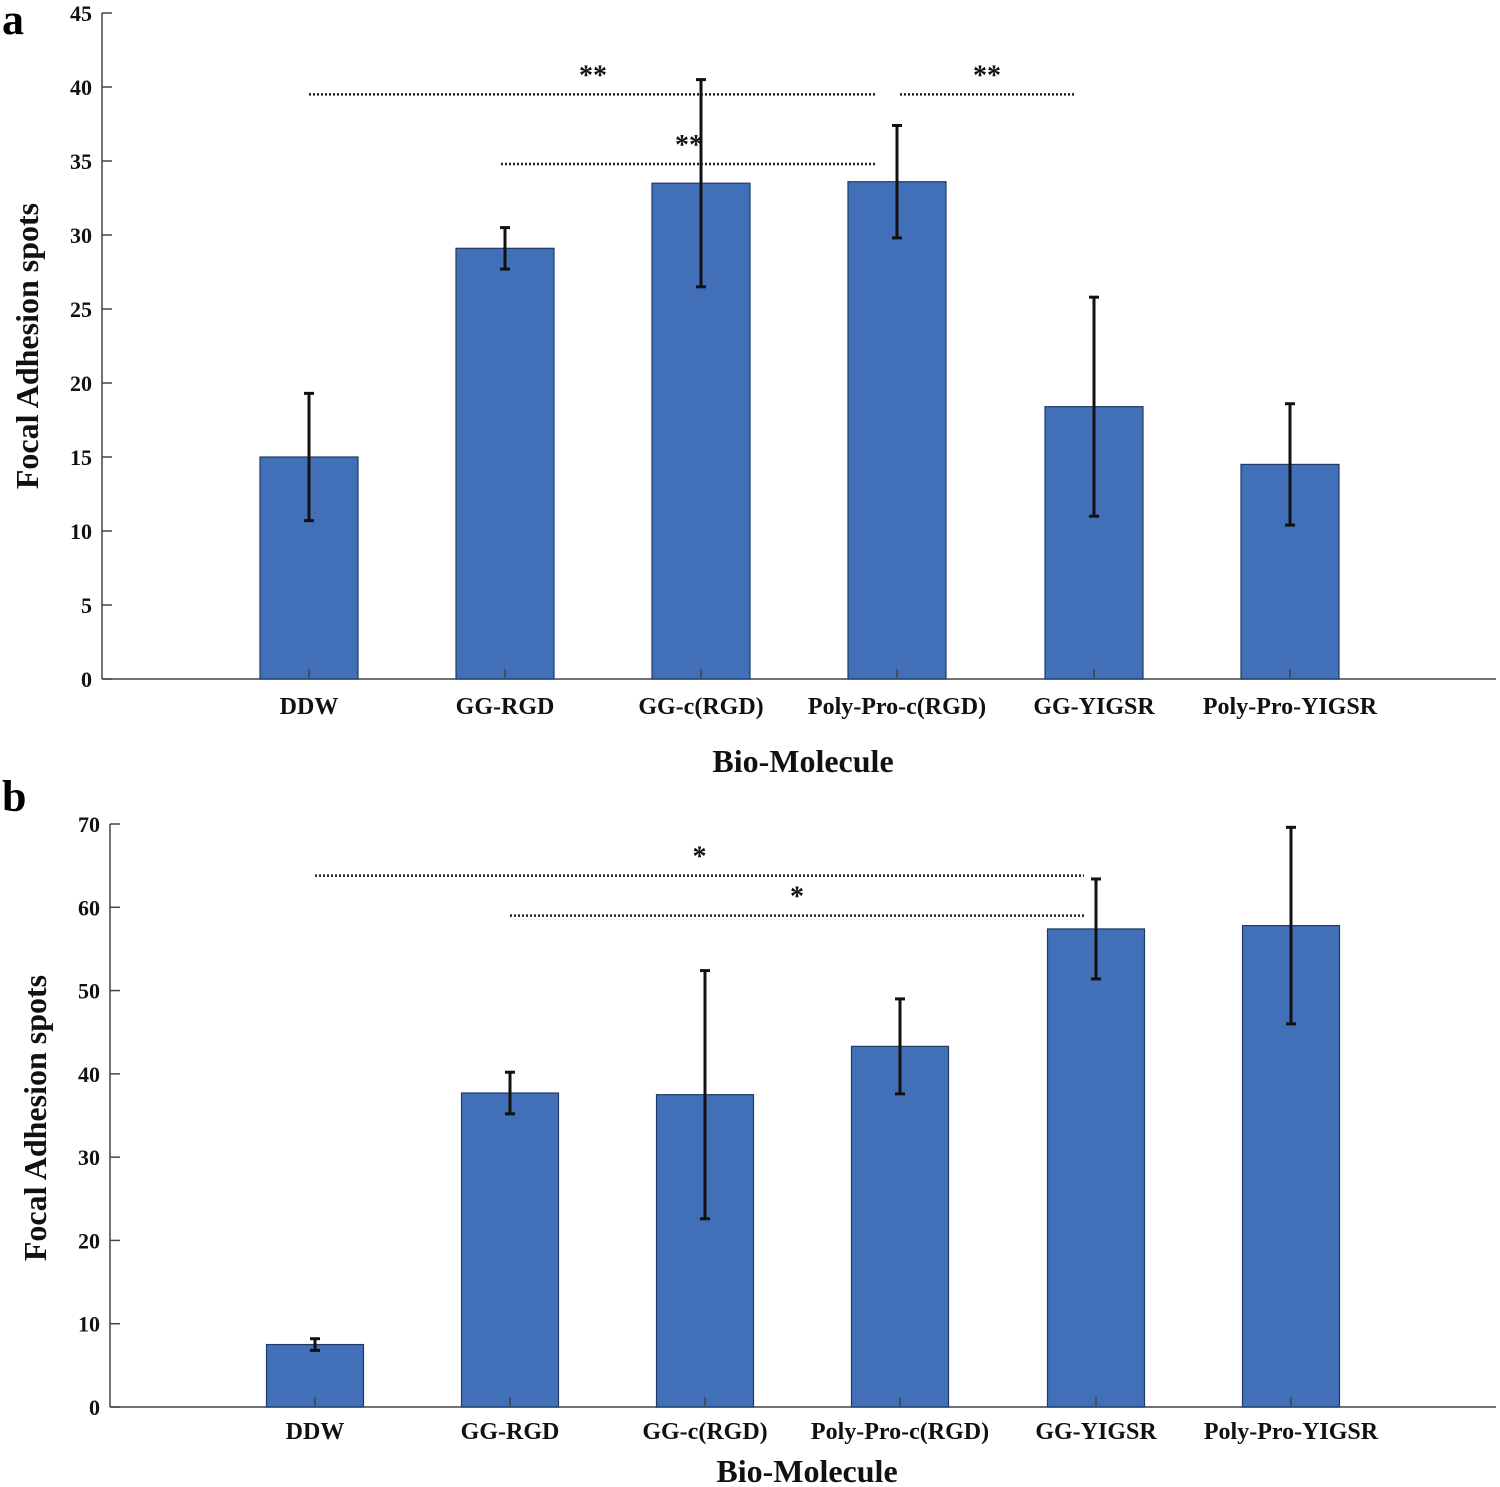 The image size is (1500, 1487). What do you see at coordinates (86, 605) in the screenshot?
I see `y-tick-label: 5` at bounding box center [86, 605].